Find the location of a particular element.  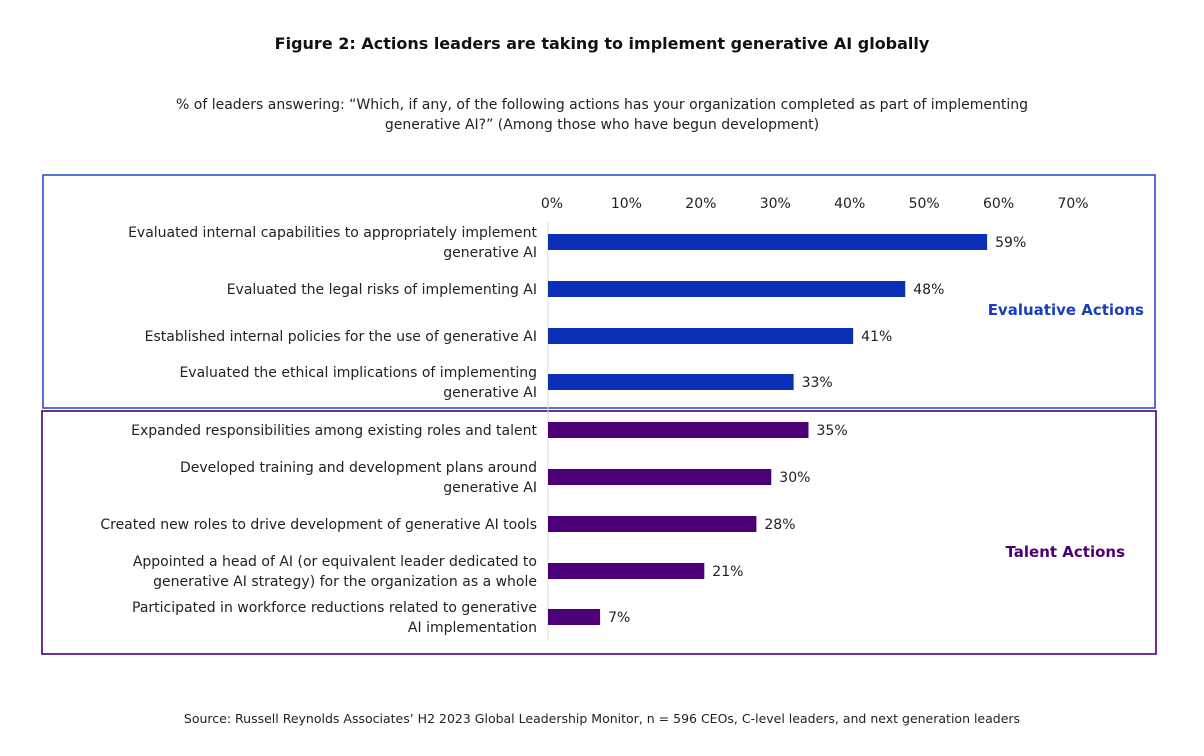

data-label: 35% is located at coordinates (832, 431).